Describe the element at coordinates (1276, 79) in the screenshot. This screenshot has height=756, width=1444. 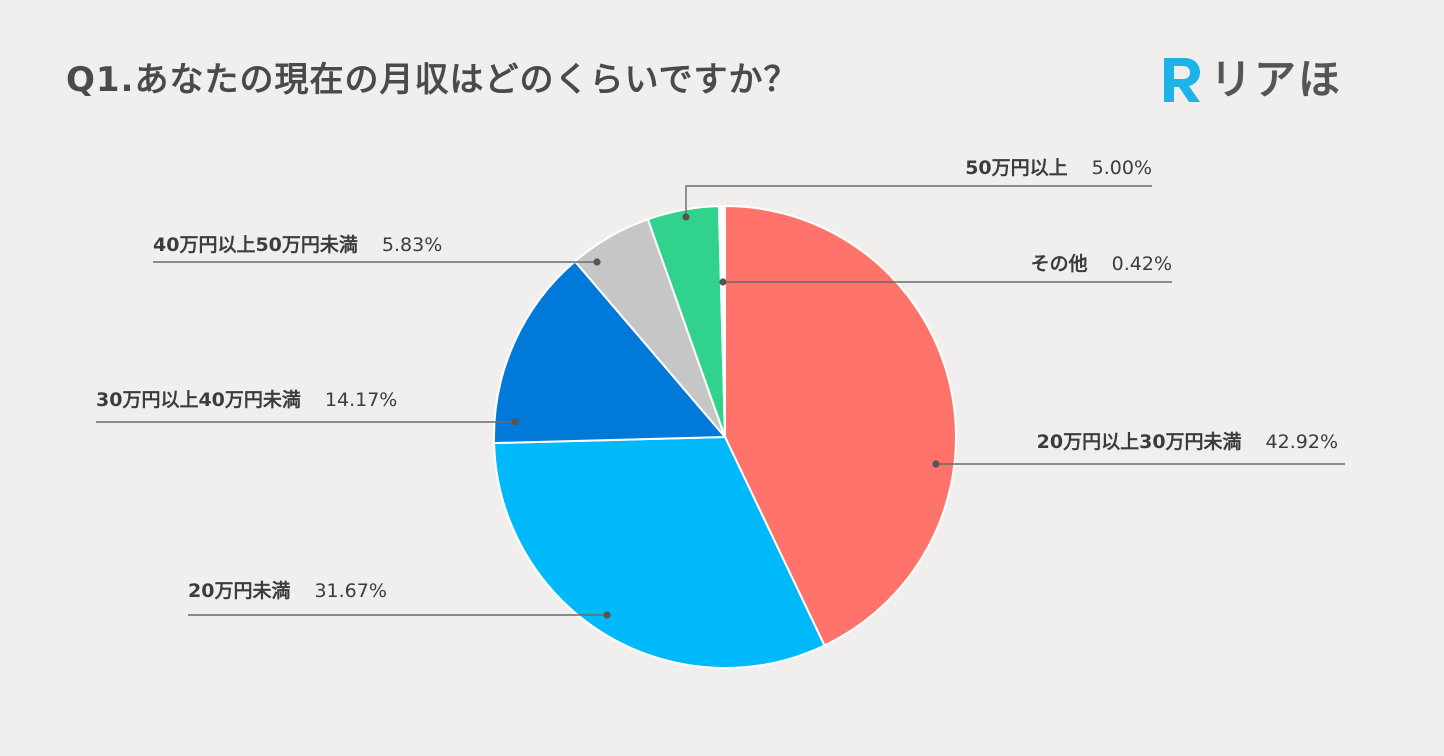
I see `logo-text: リアほ` at that location.